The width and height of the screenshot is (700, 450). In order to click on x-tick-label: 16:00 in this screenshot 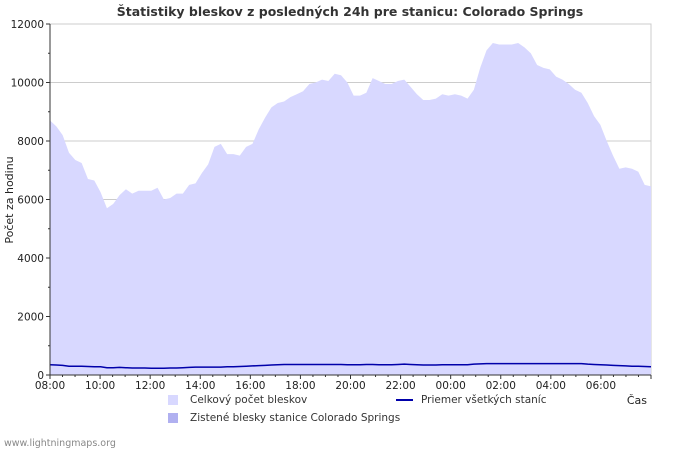, I will do `click(250, 386)`.